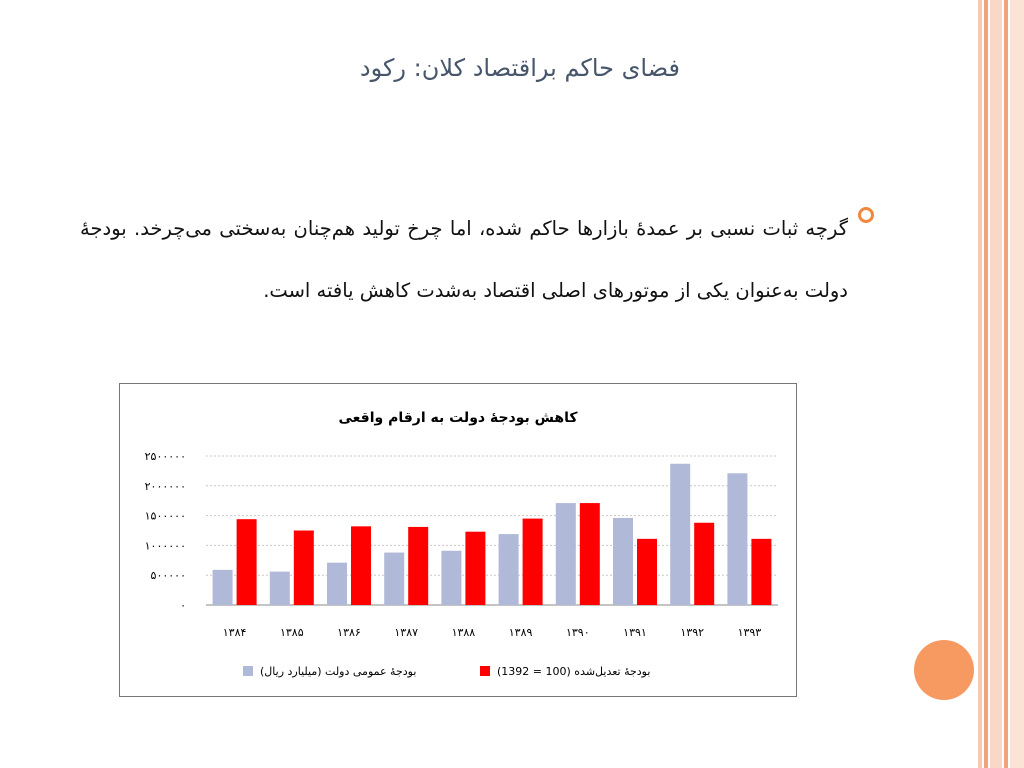 This screenshot has height=768, width=1024. I want to click on x-tick-label: ۱۳۸۹, so click(521, 632).